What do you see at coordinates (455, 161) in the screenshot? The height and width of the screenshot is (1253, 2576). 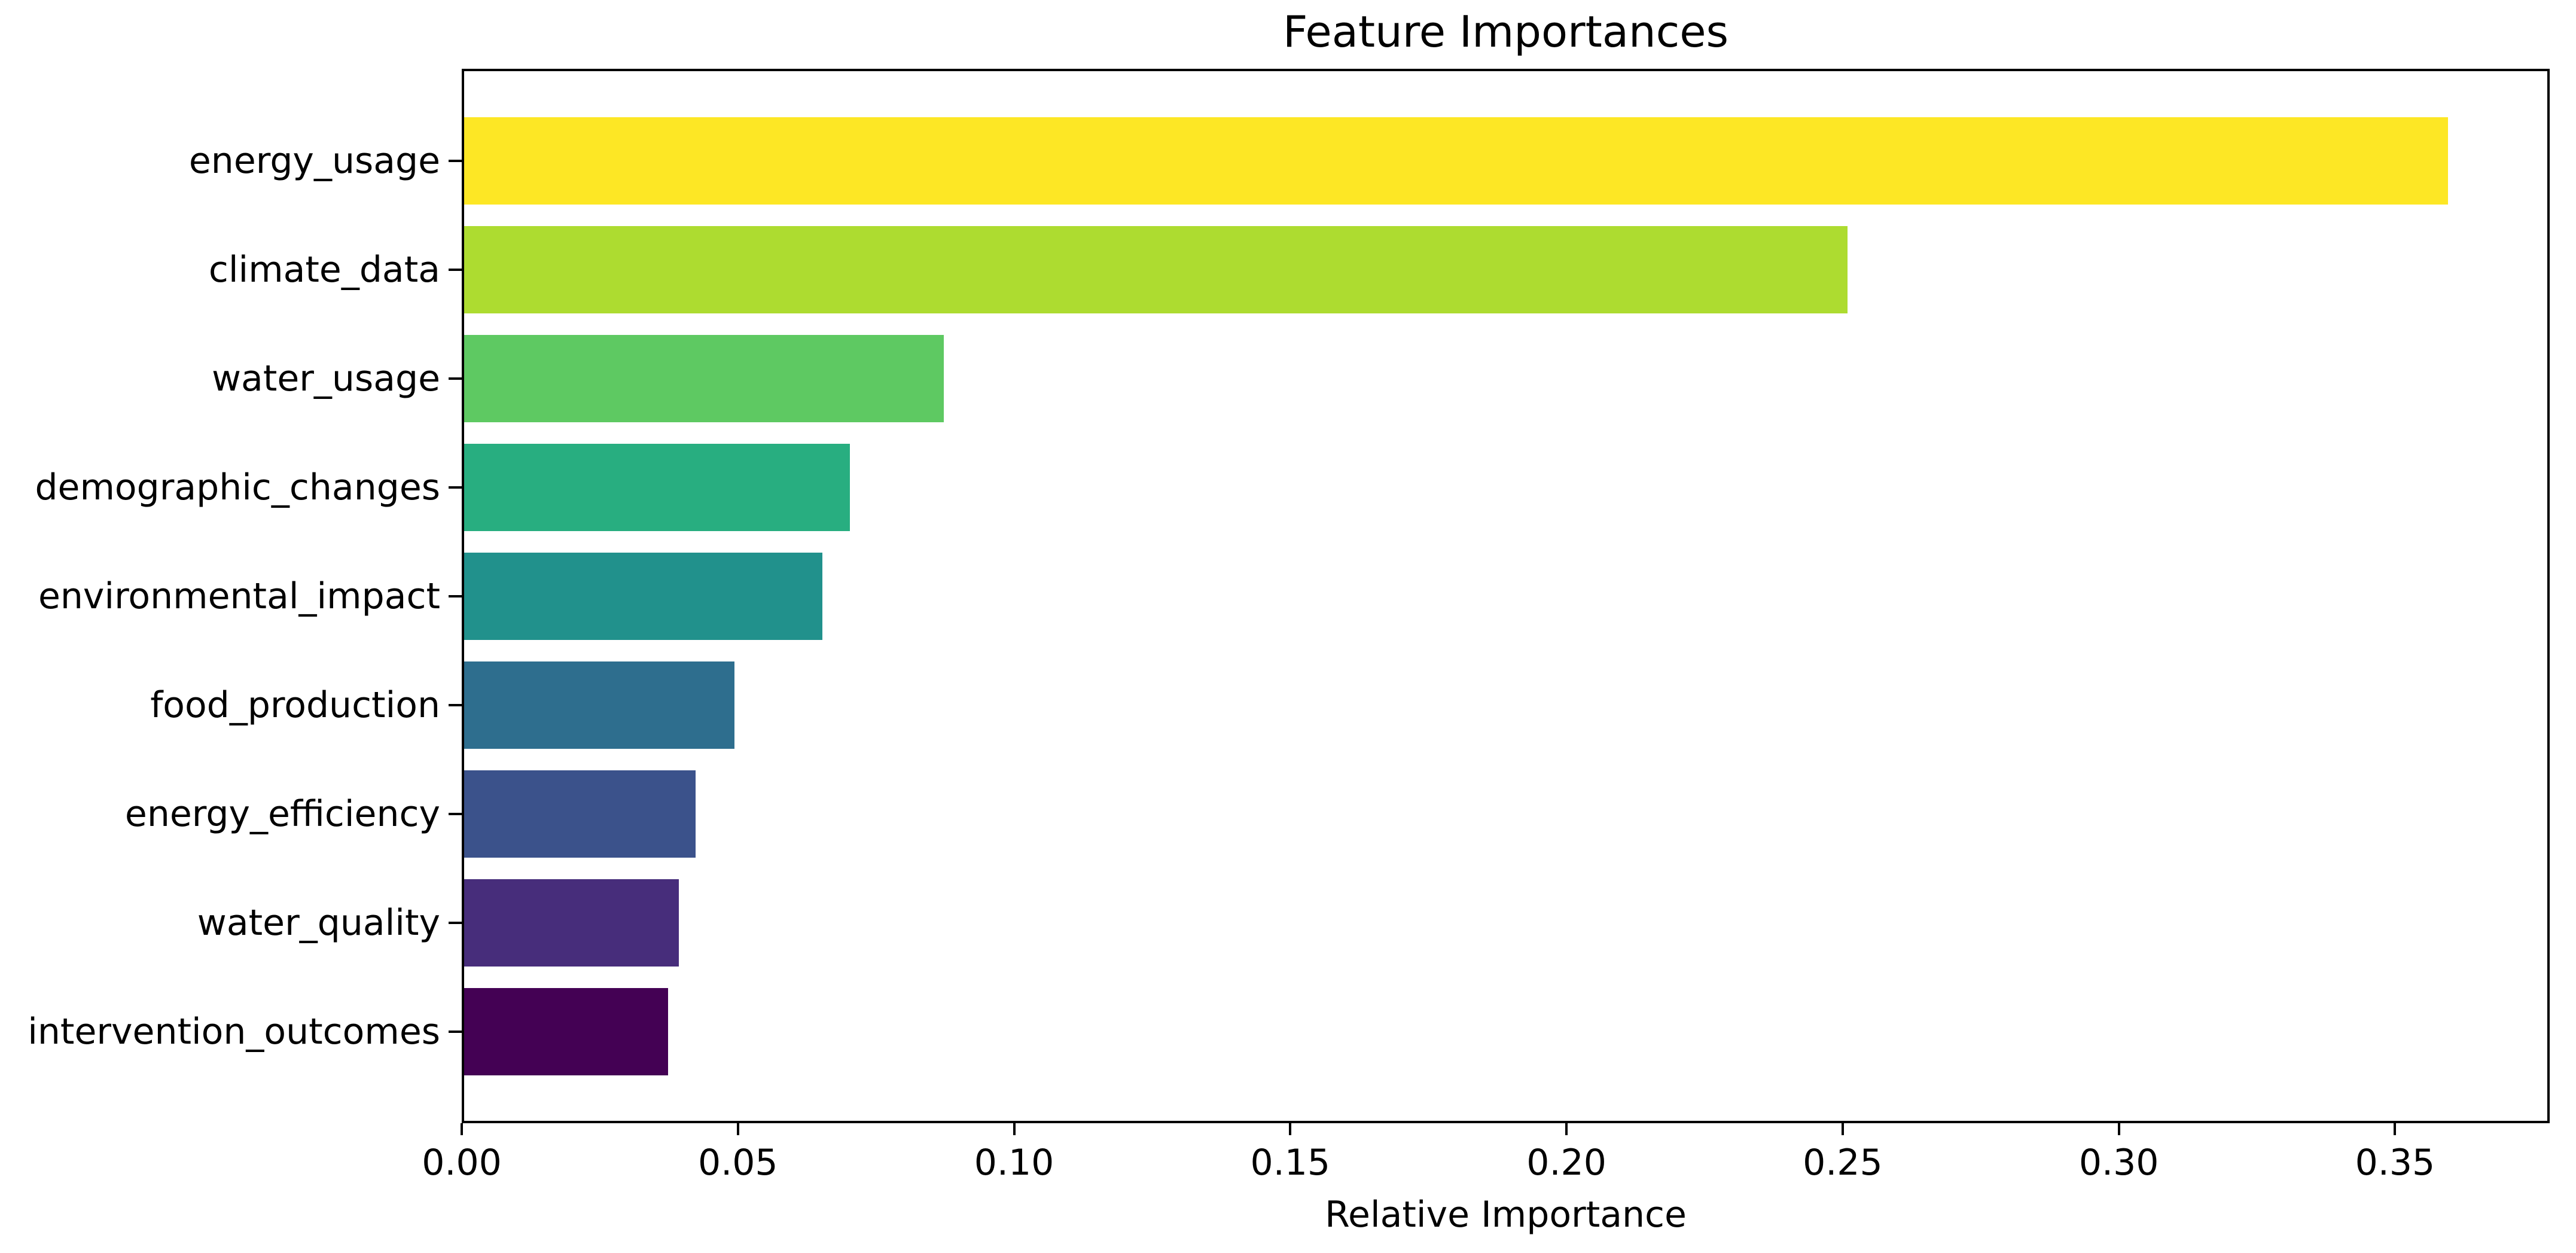 I see `y-tick-mark-energy_usage` at bounding box center [455, 161].